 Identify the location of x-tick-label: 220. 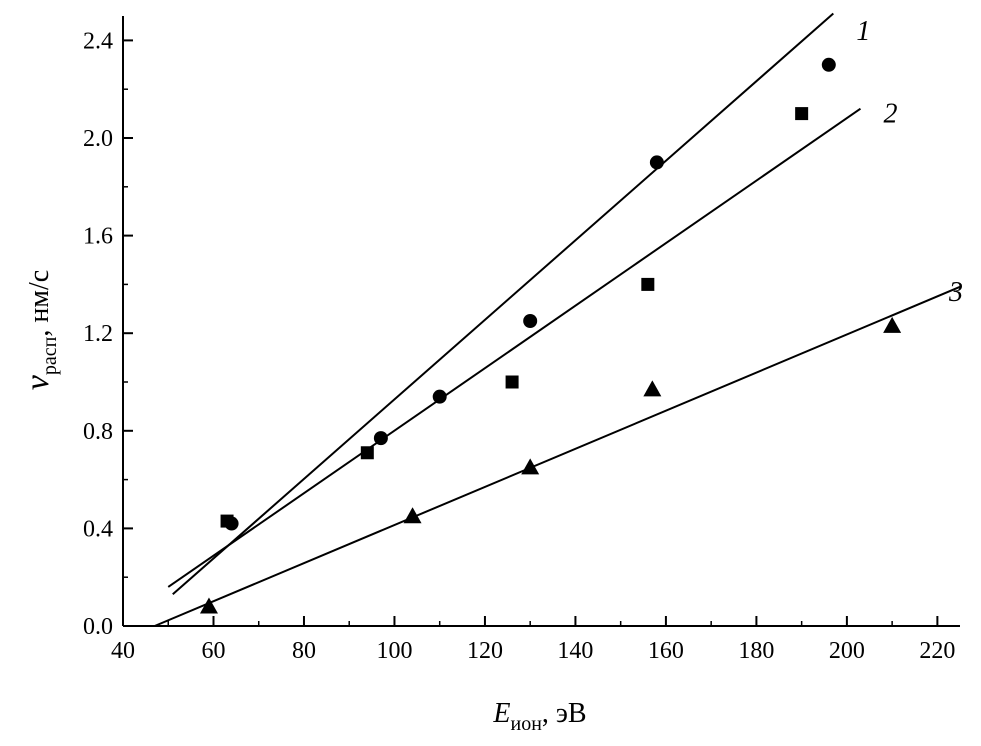
(937, 651).